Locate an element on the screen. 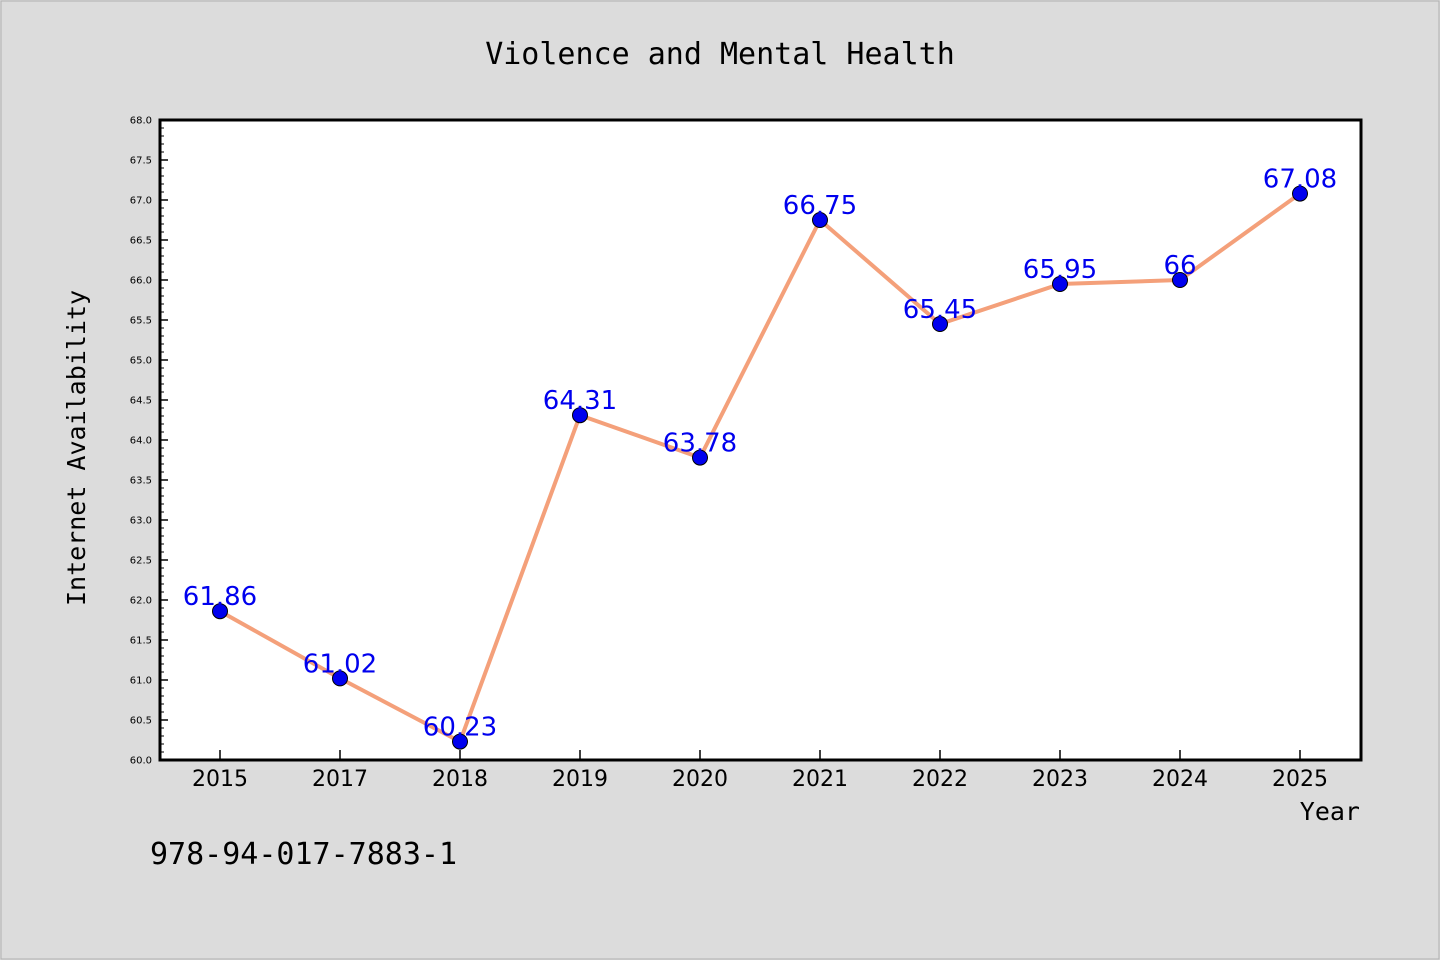  data-label: 65.95 is located at coordinates (1060, 270).